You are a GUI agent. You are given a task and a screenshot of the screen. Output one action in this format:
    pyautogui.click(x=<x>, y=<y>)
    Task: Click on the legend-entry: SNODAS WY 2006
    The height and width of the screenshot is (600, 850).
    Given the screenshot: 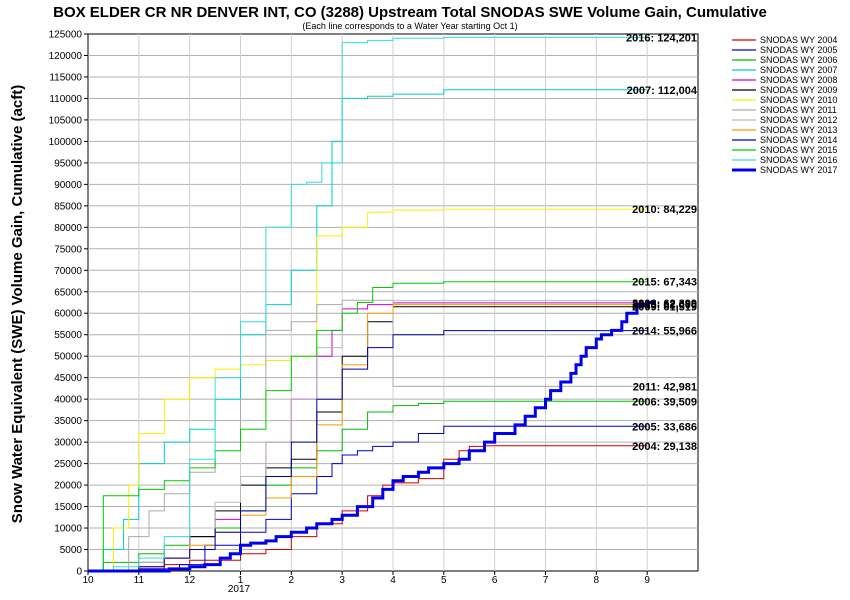 What is the action you would take?
    pyautogui.click(x=798, y=60)
    